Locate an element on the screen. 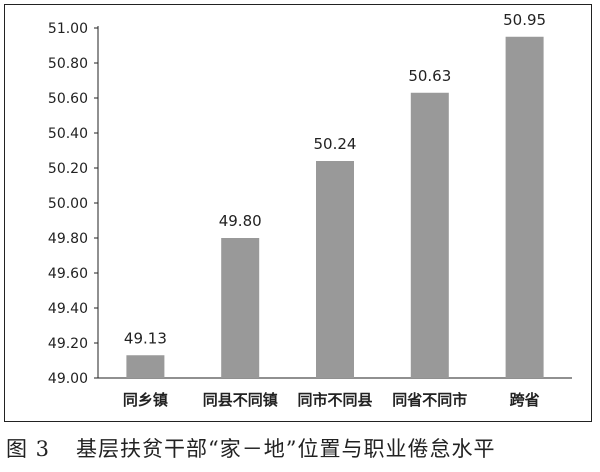  y-tick-label: 50.00 is located at coordinates (68, 204).